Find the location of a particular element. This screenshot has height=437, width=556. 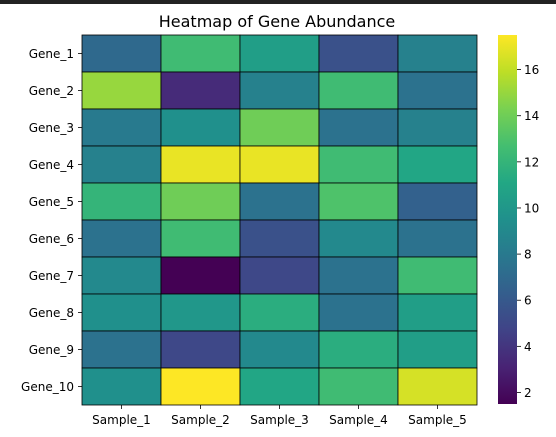

row-label: Gene_5 is located at coordinates (51, 202).